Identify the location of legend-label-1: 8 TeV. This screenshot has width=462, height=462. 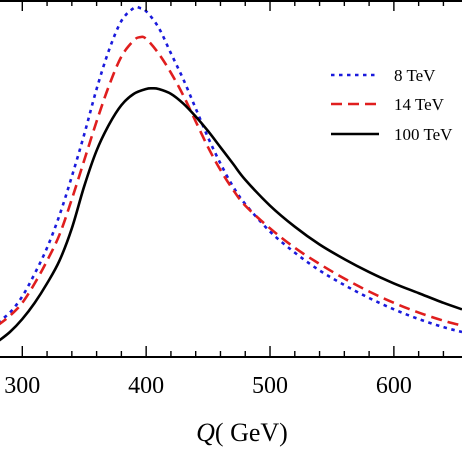
(415, 75).